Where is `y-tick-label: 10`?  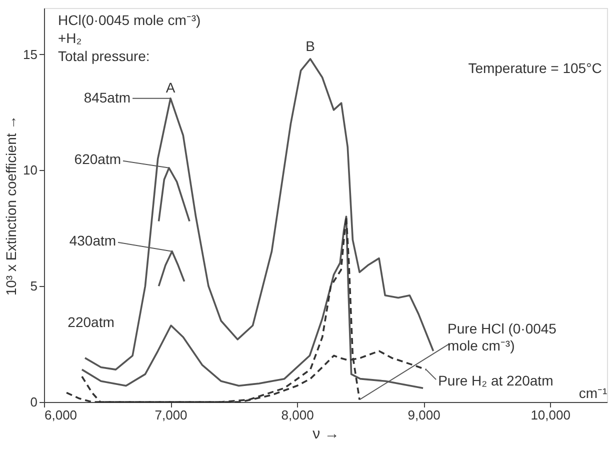
y-tick-label: 10 is located at coordinates (30, 170).